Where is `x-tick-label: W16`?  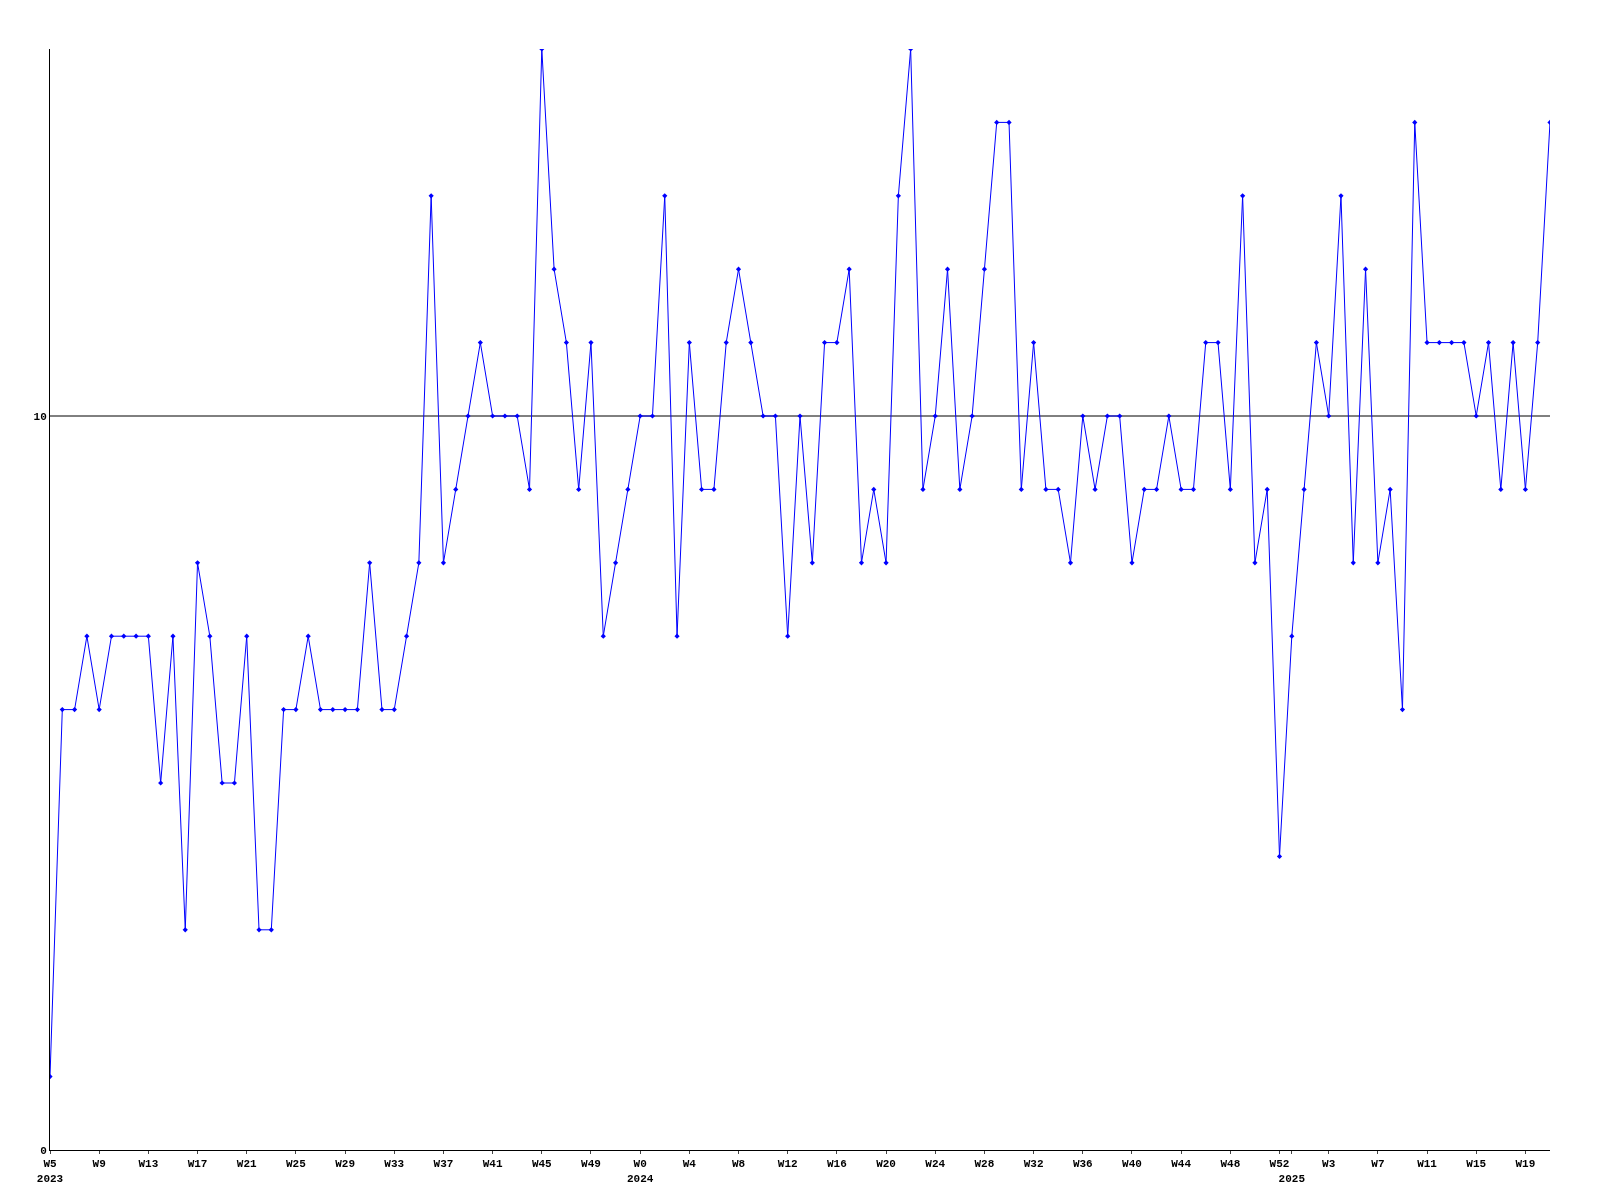 x-tick-label: W16 is located at coordinates (836, 1164).